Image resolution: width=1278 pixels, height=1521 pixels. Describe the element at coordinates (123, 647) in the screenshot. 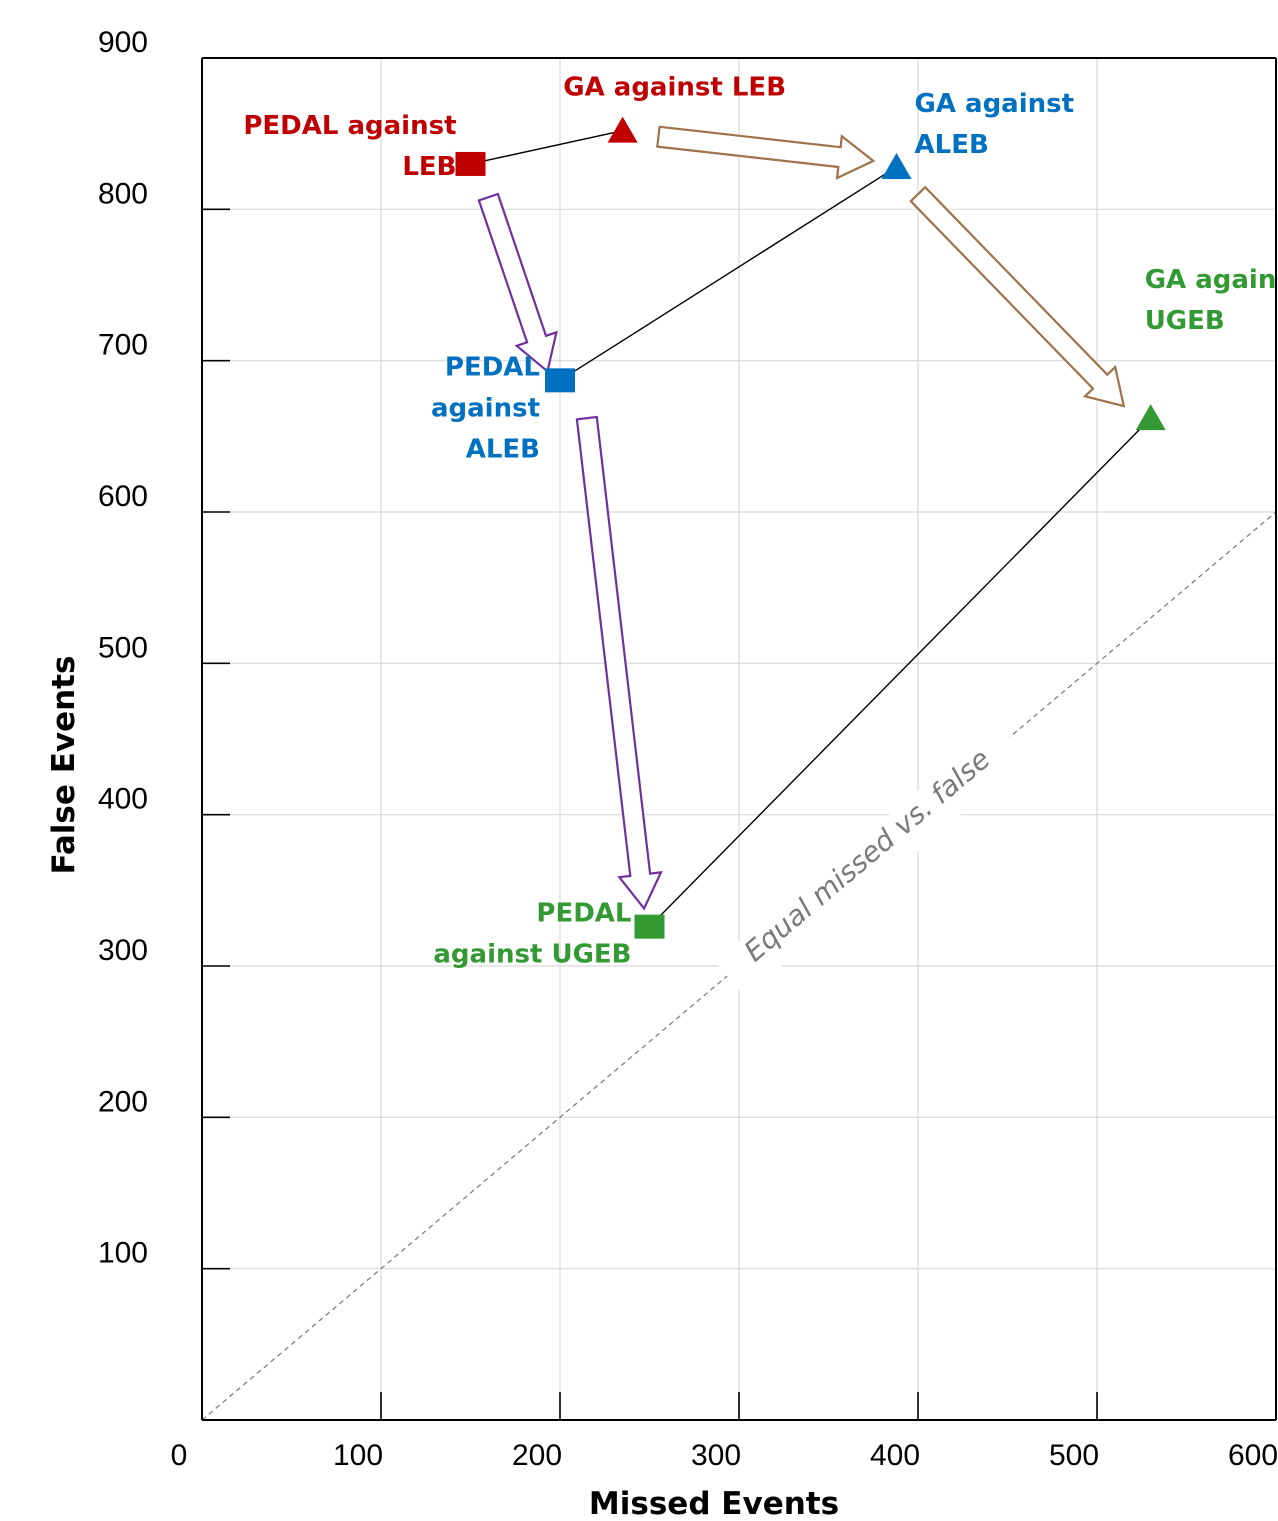

I see `y-tick-label: 500` at that location.